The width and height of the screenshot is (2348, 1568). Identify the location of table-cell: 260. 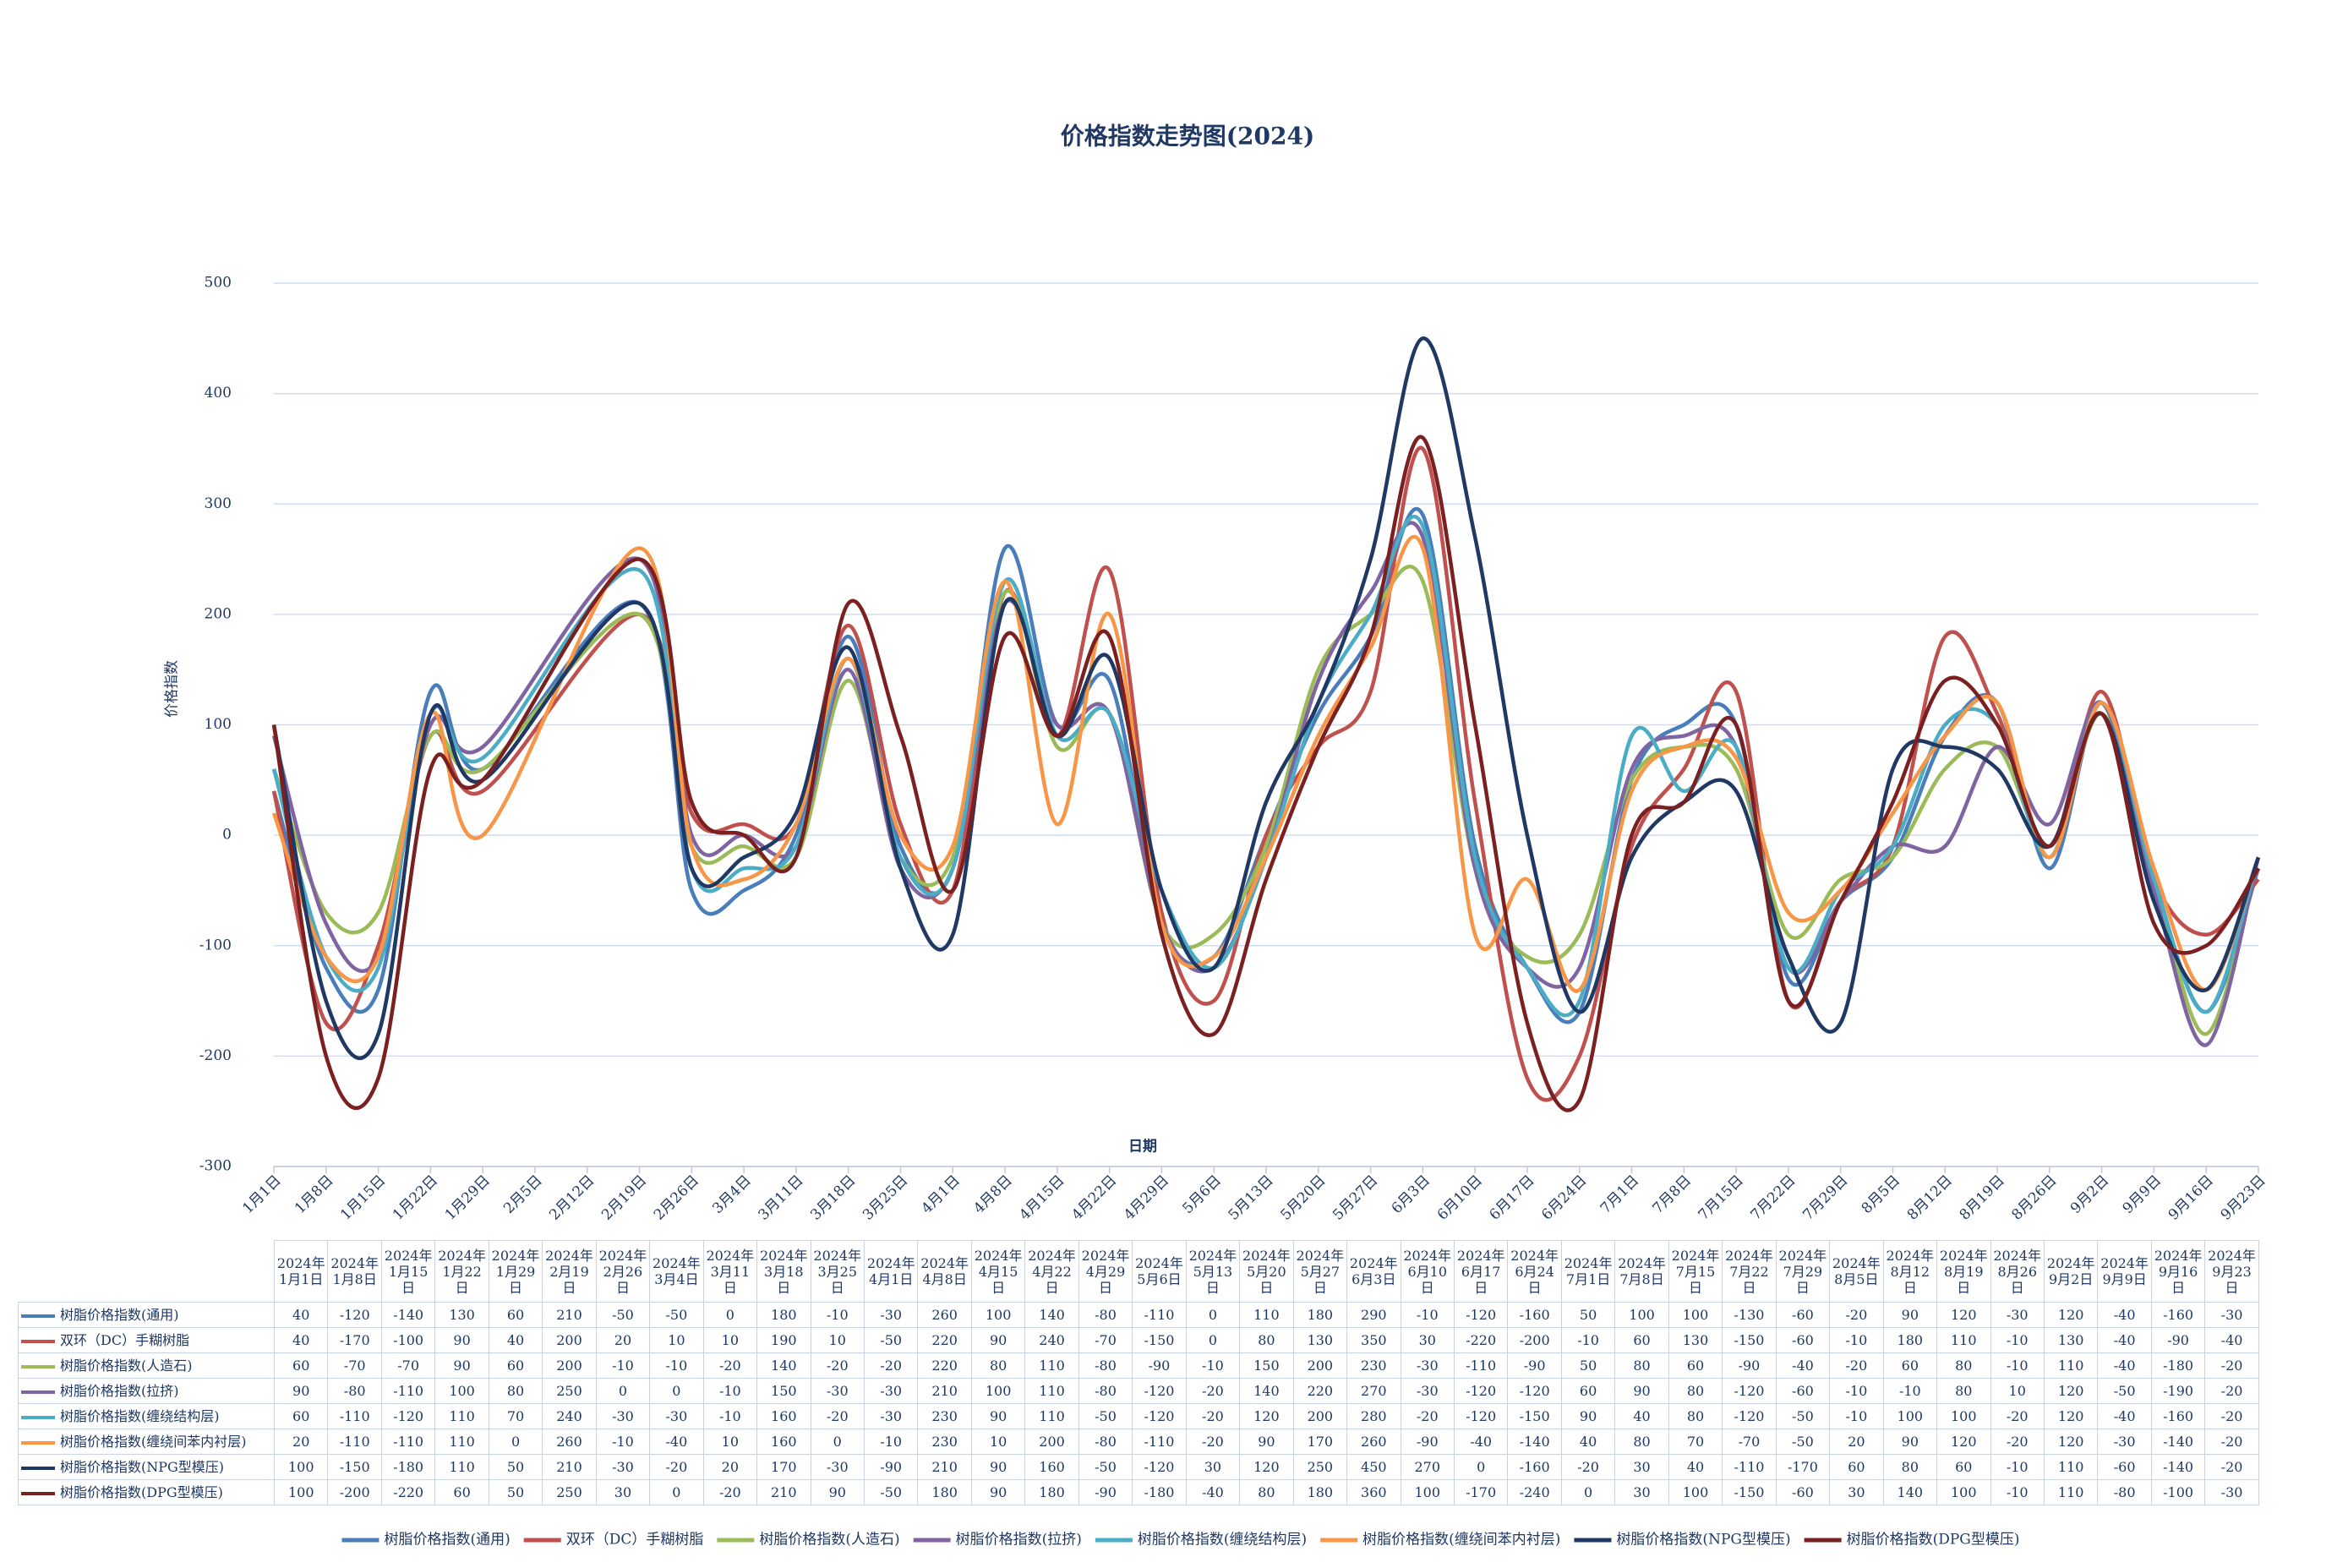
(1373, 1442).